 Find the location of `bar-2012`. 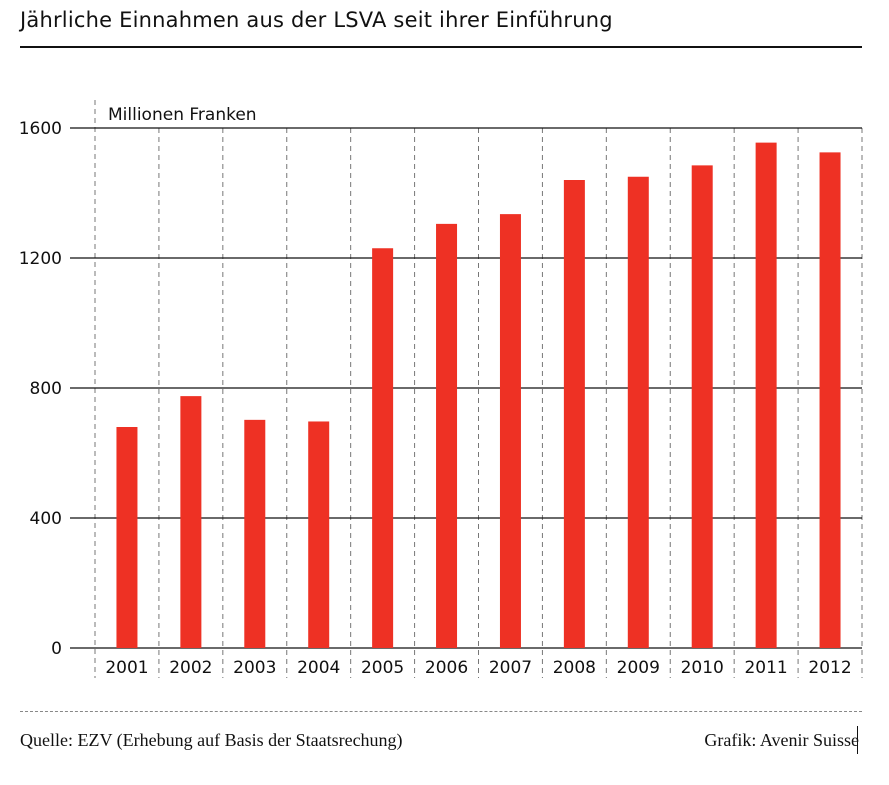

bar-2012 is located at coordinates (830, 400).